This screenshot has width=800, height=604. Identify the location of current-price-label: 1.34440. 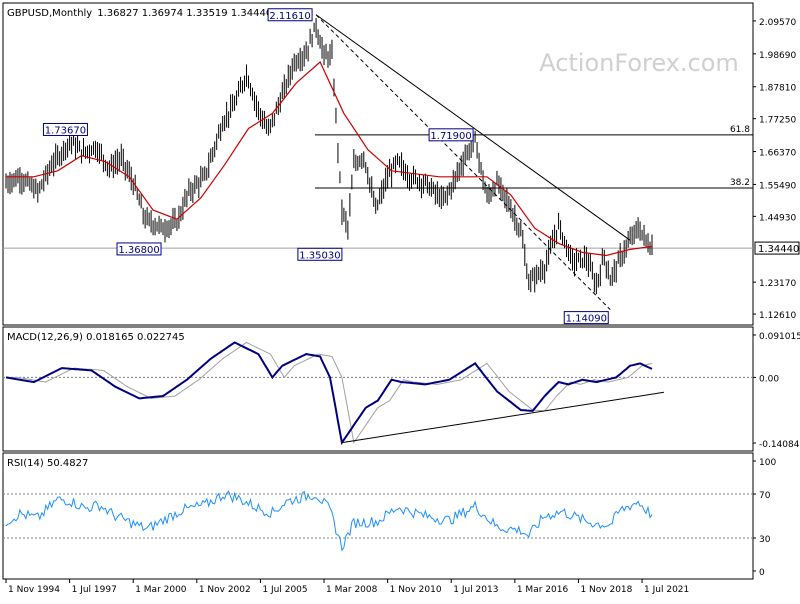
(778, 249).